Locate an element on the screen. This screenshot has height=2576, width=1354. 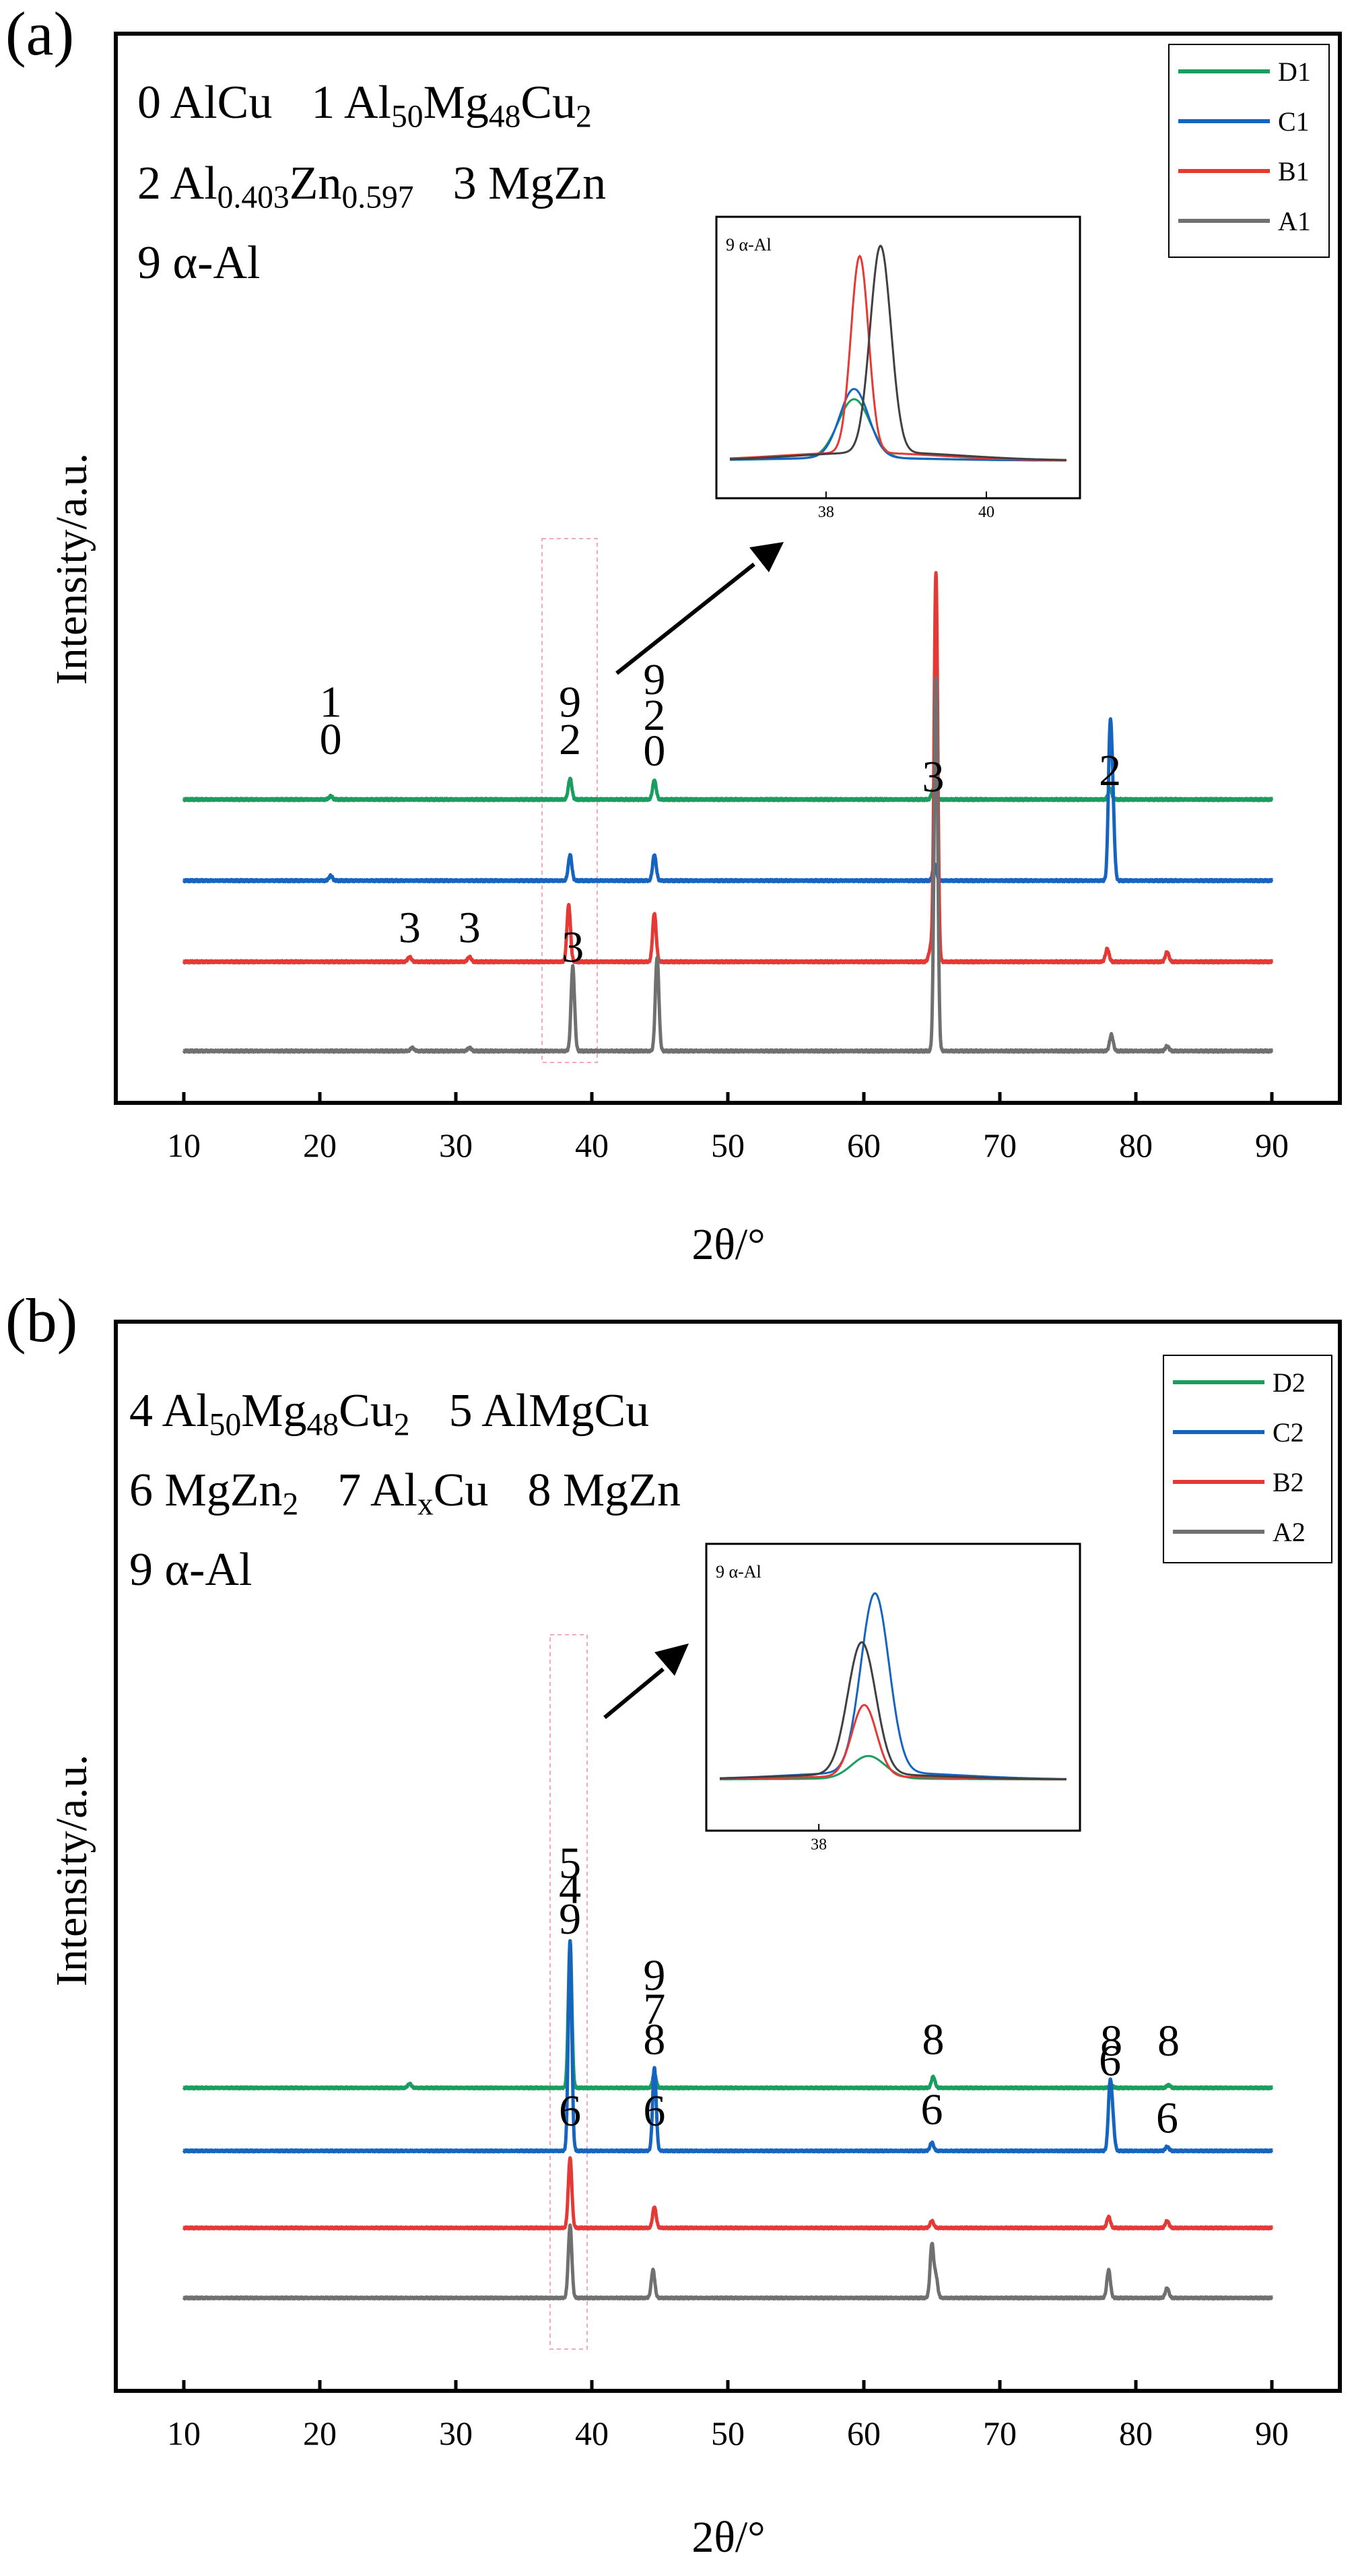
legend: D1 C1 B1 A1 is located at coordinates (1249, 151).